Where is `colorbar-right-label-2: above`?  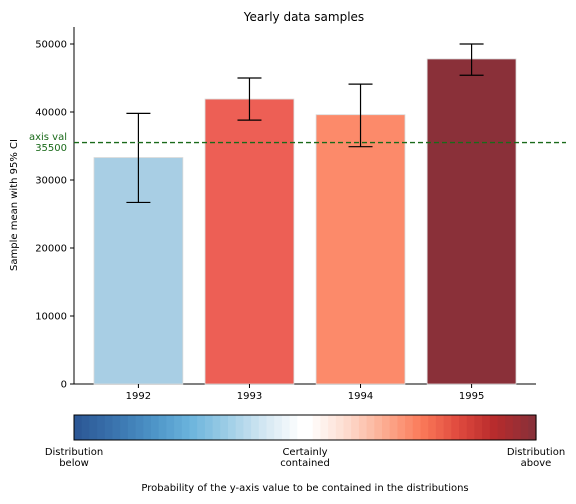
colorbar-right-label-2: above is located at coordinates (536, 463).